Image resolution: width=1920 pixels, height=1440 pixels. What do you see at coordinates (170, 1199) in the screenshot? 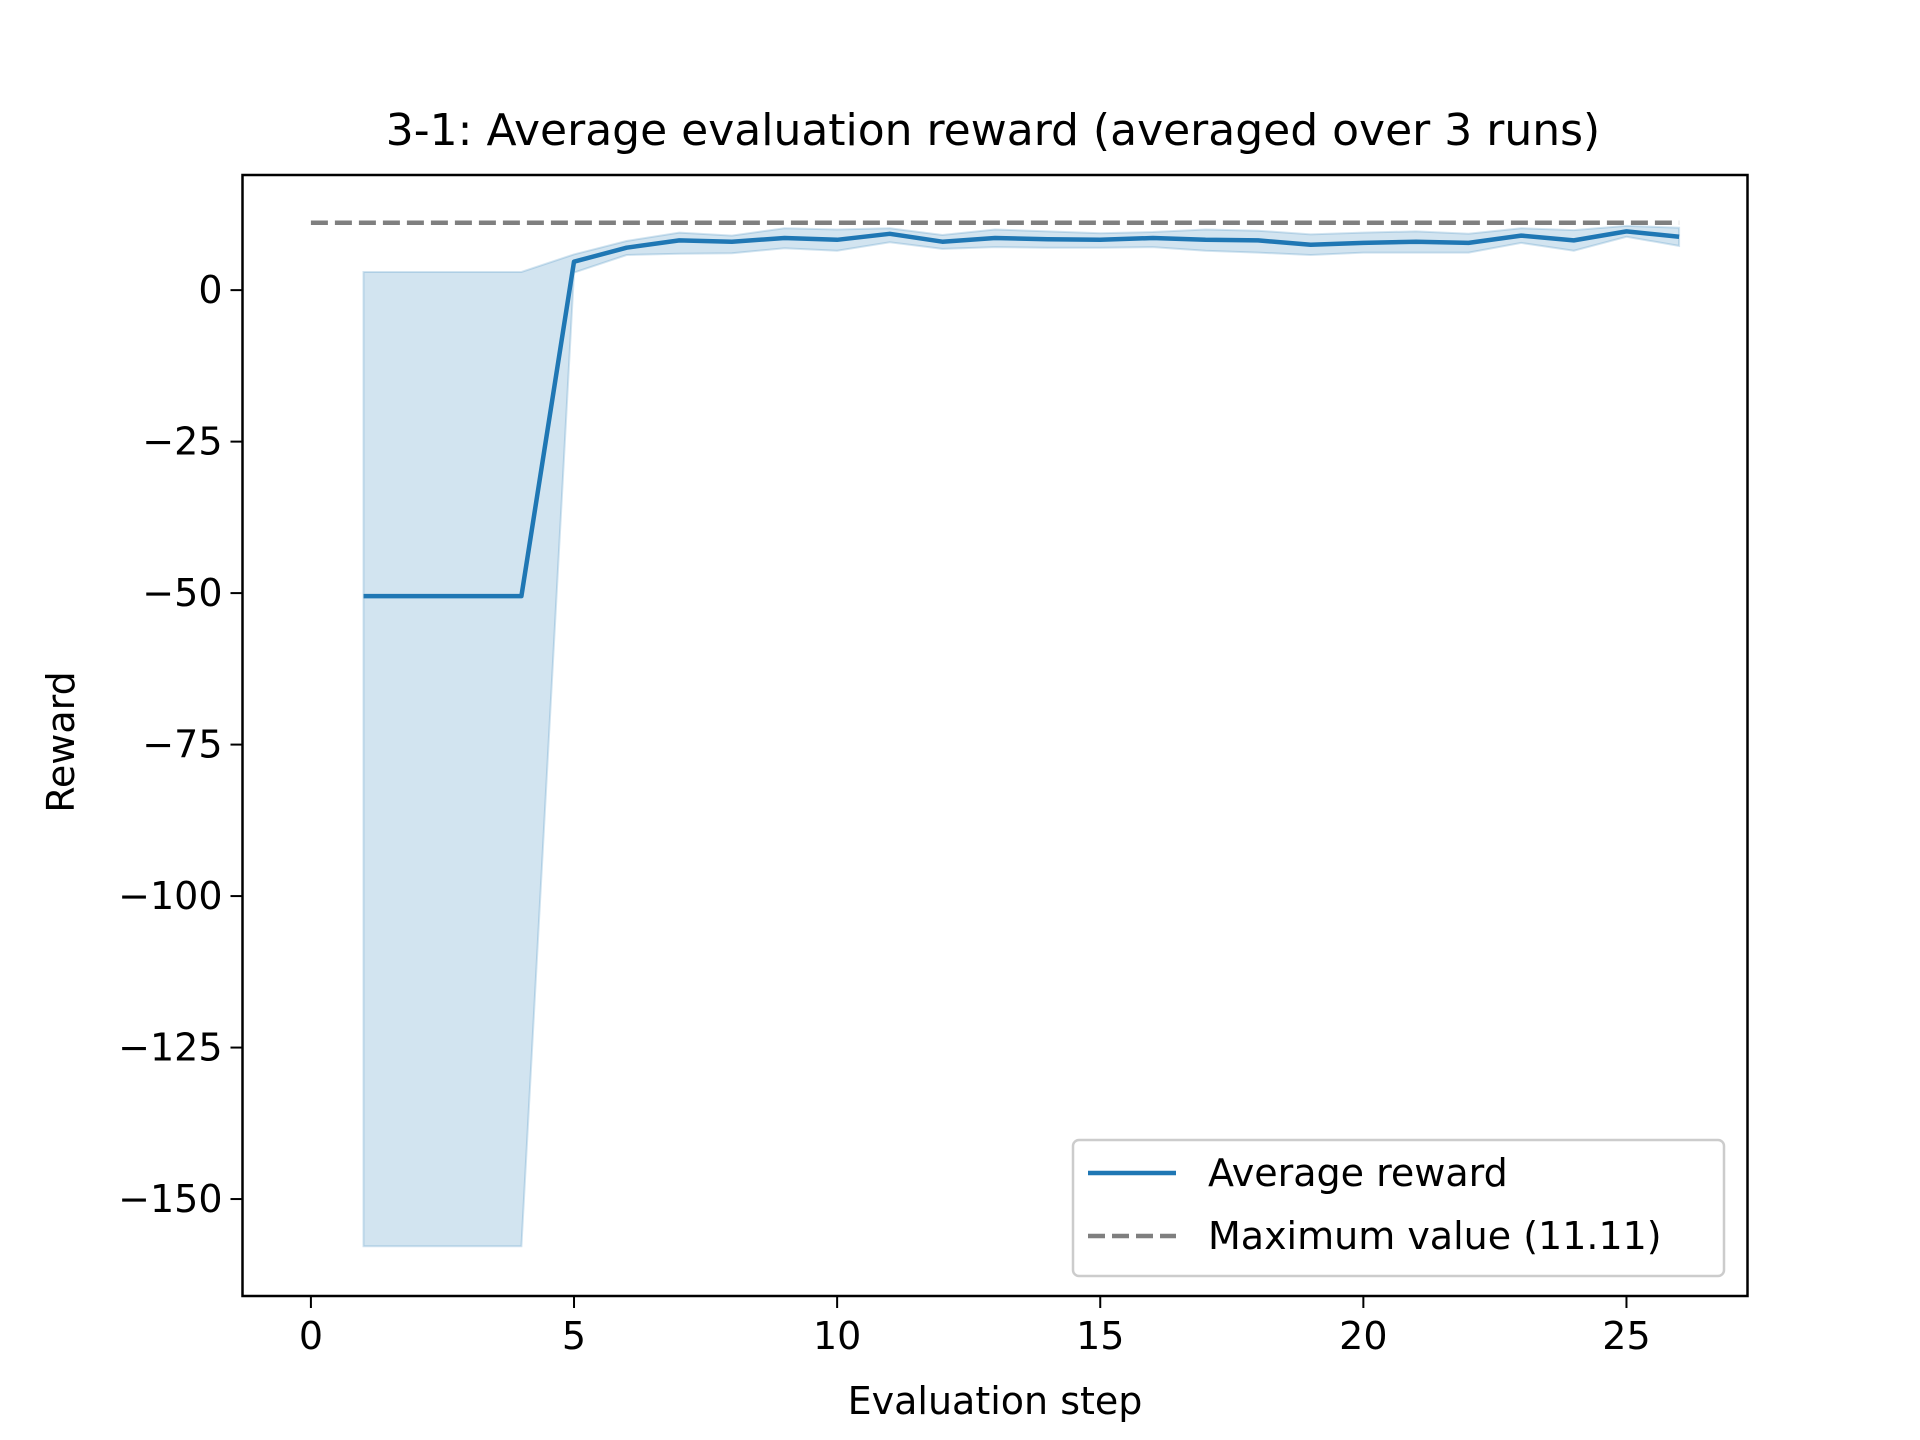
I see `y-tick-label: −150` at bounding box center [170, 1199].